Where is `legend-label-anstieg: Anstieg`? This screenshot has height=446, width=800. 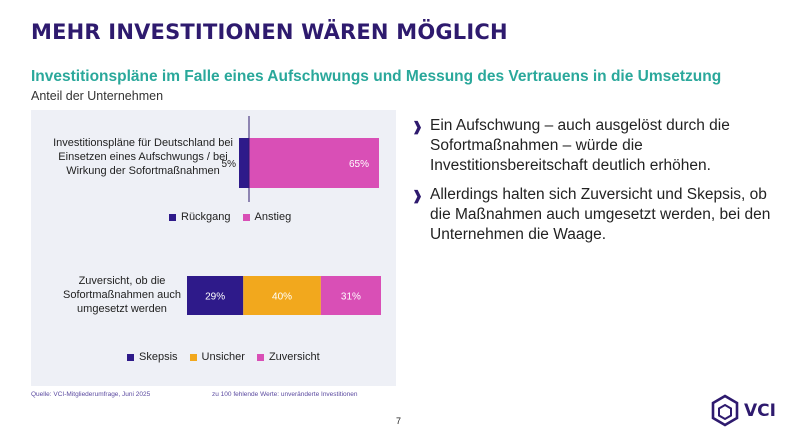 legend-label-anstieg: Anstieg is located at coordinates (273, 217).